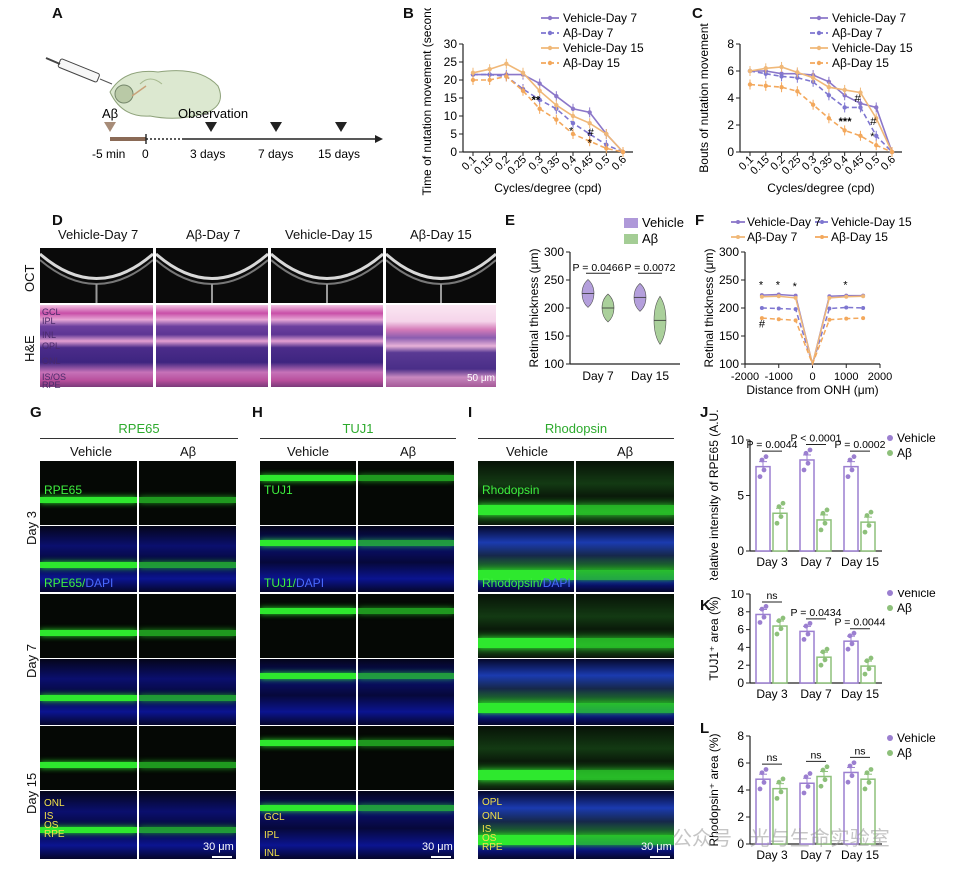  What do you see at coordinates (451, 98) in the screenshot?
I see `y-tick-label: 15` at bounding box center [451, 98].